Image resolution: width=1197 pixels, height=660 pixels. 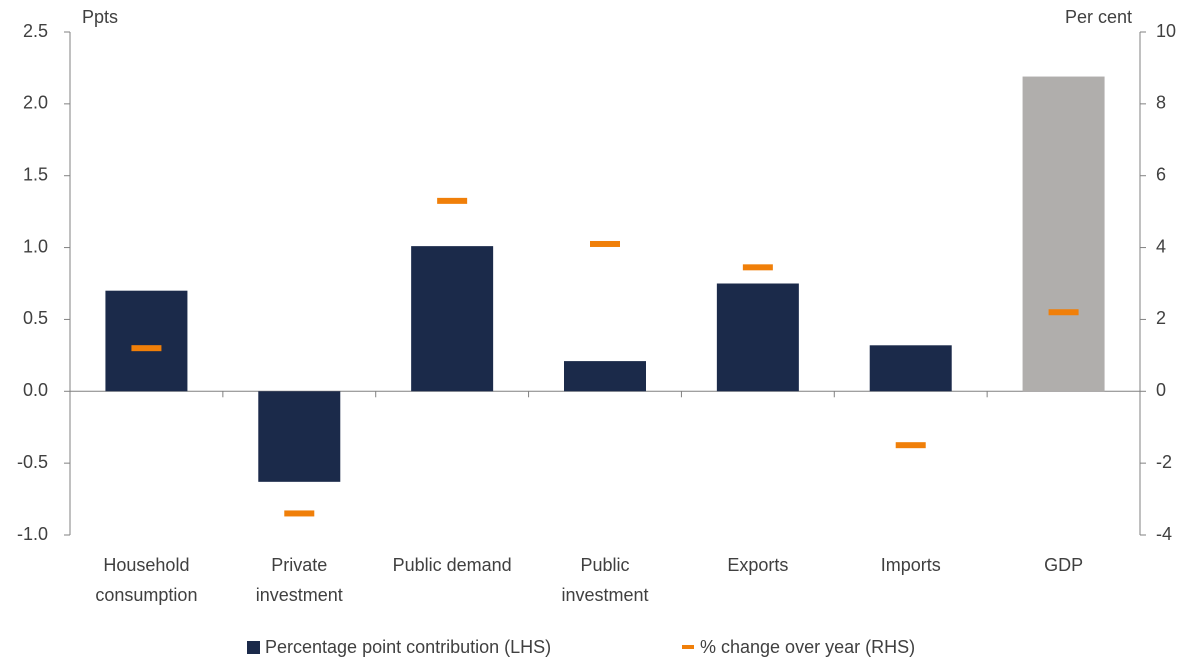 What do you see at coordinates (32, 534) in the screenshot?
I see `y-tick-label: -1.0` at bounding box center [32, 534].